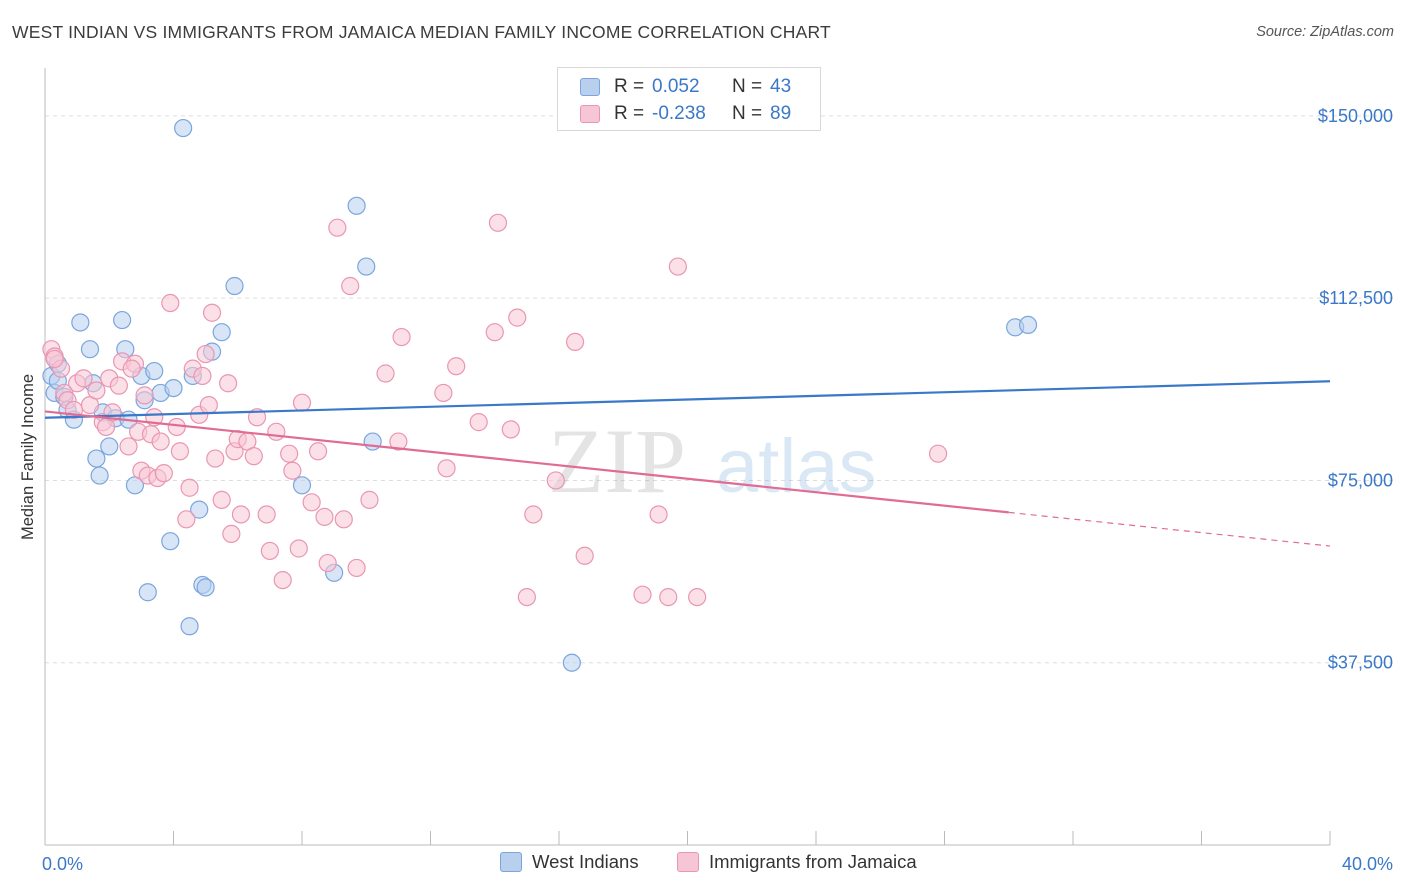  What do you see at coordinates (1367, 864) in the screenshot?
I see `x-tick-label: 40.0%` at bounding box center [1367, 864].